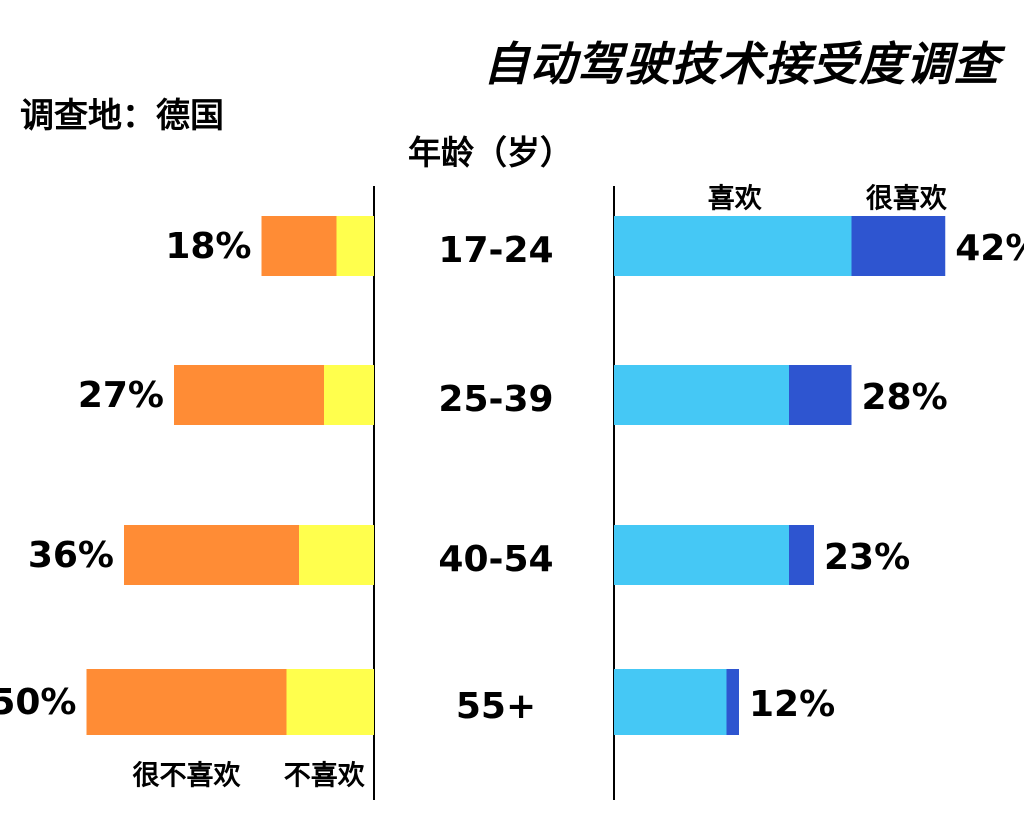 The height and width of the screenshot is (822, 1024). What do you see at coordinates (38, 702) in the screenshot?
I see `left-total-label: 50%` at bounding box center [38, 702].